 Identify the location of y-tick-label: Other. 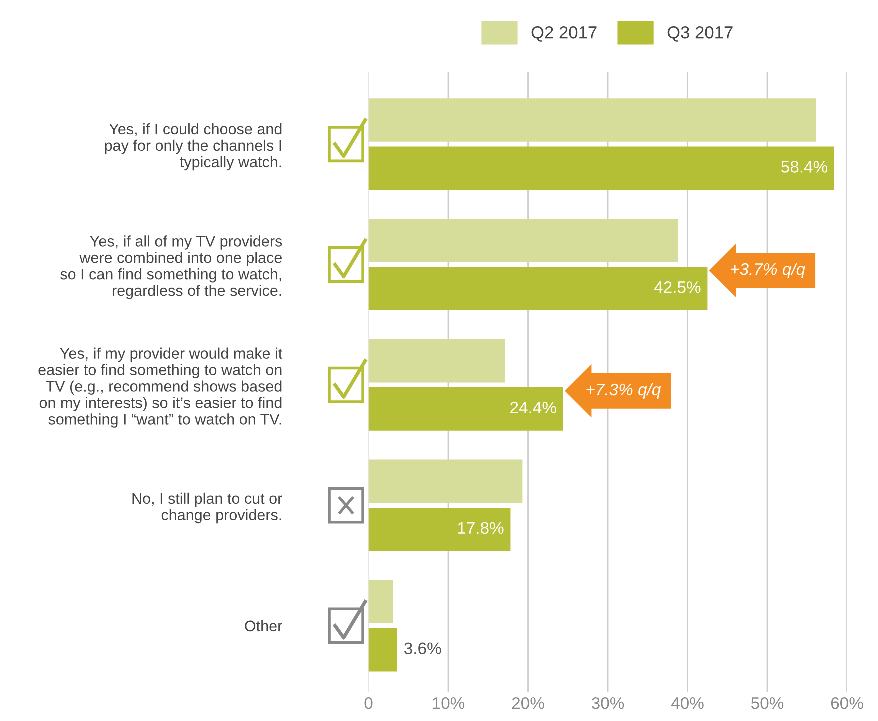
(263, 626).